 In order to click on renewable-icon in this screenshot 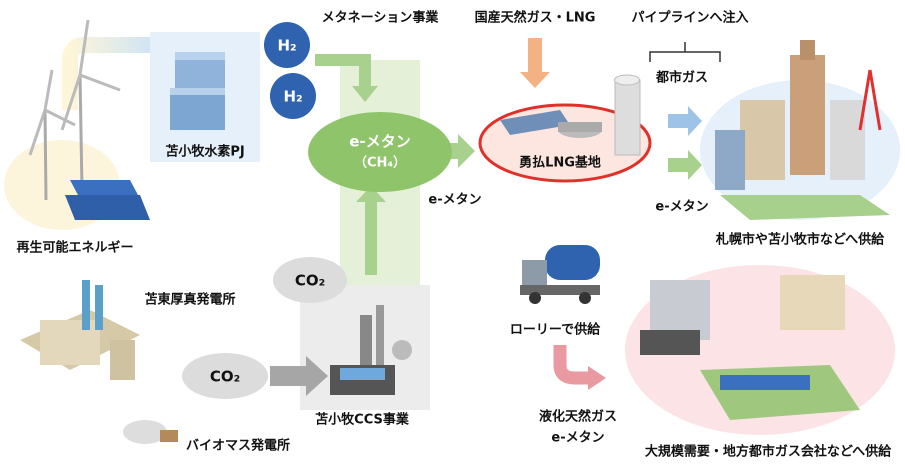, I will do `click(89, 119)`.